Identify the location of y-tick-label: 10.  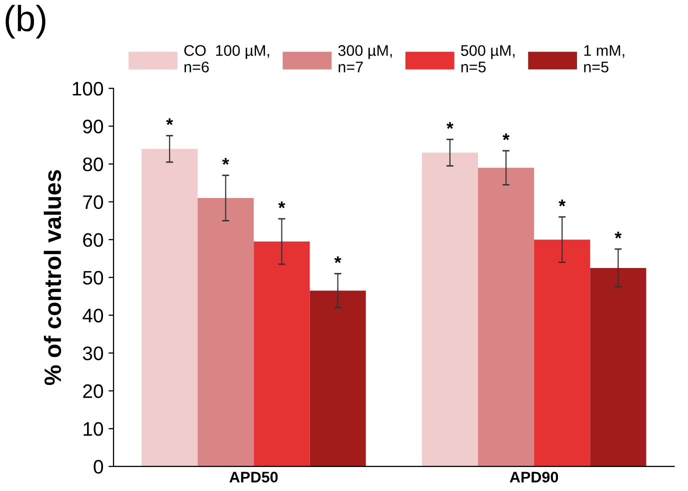
(94, 429).